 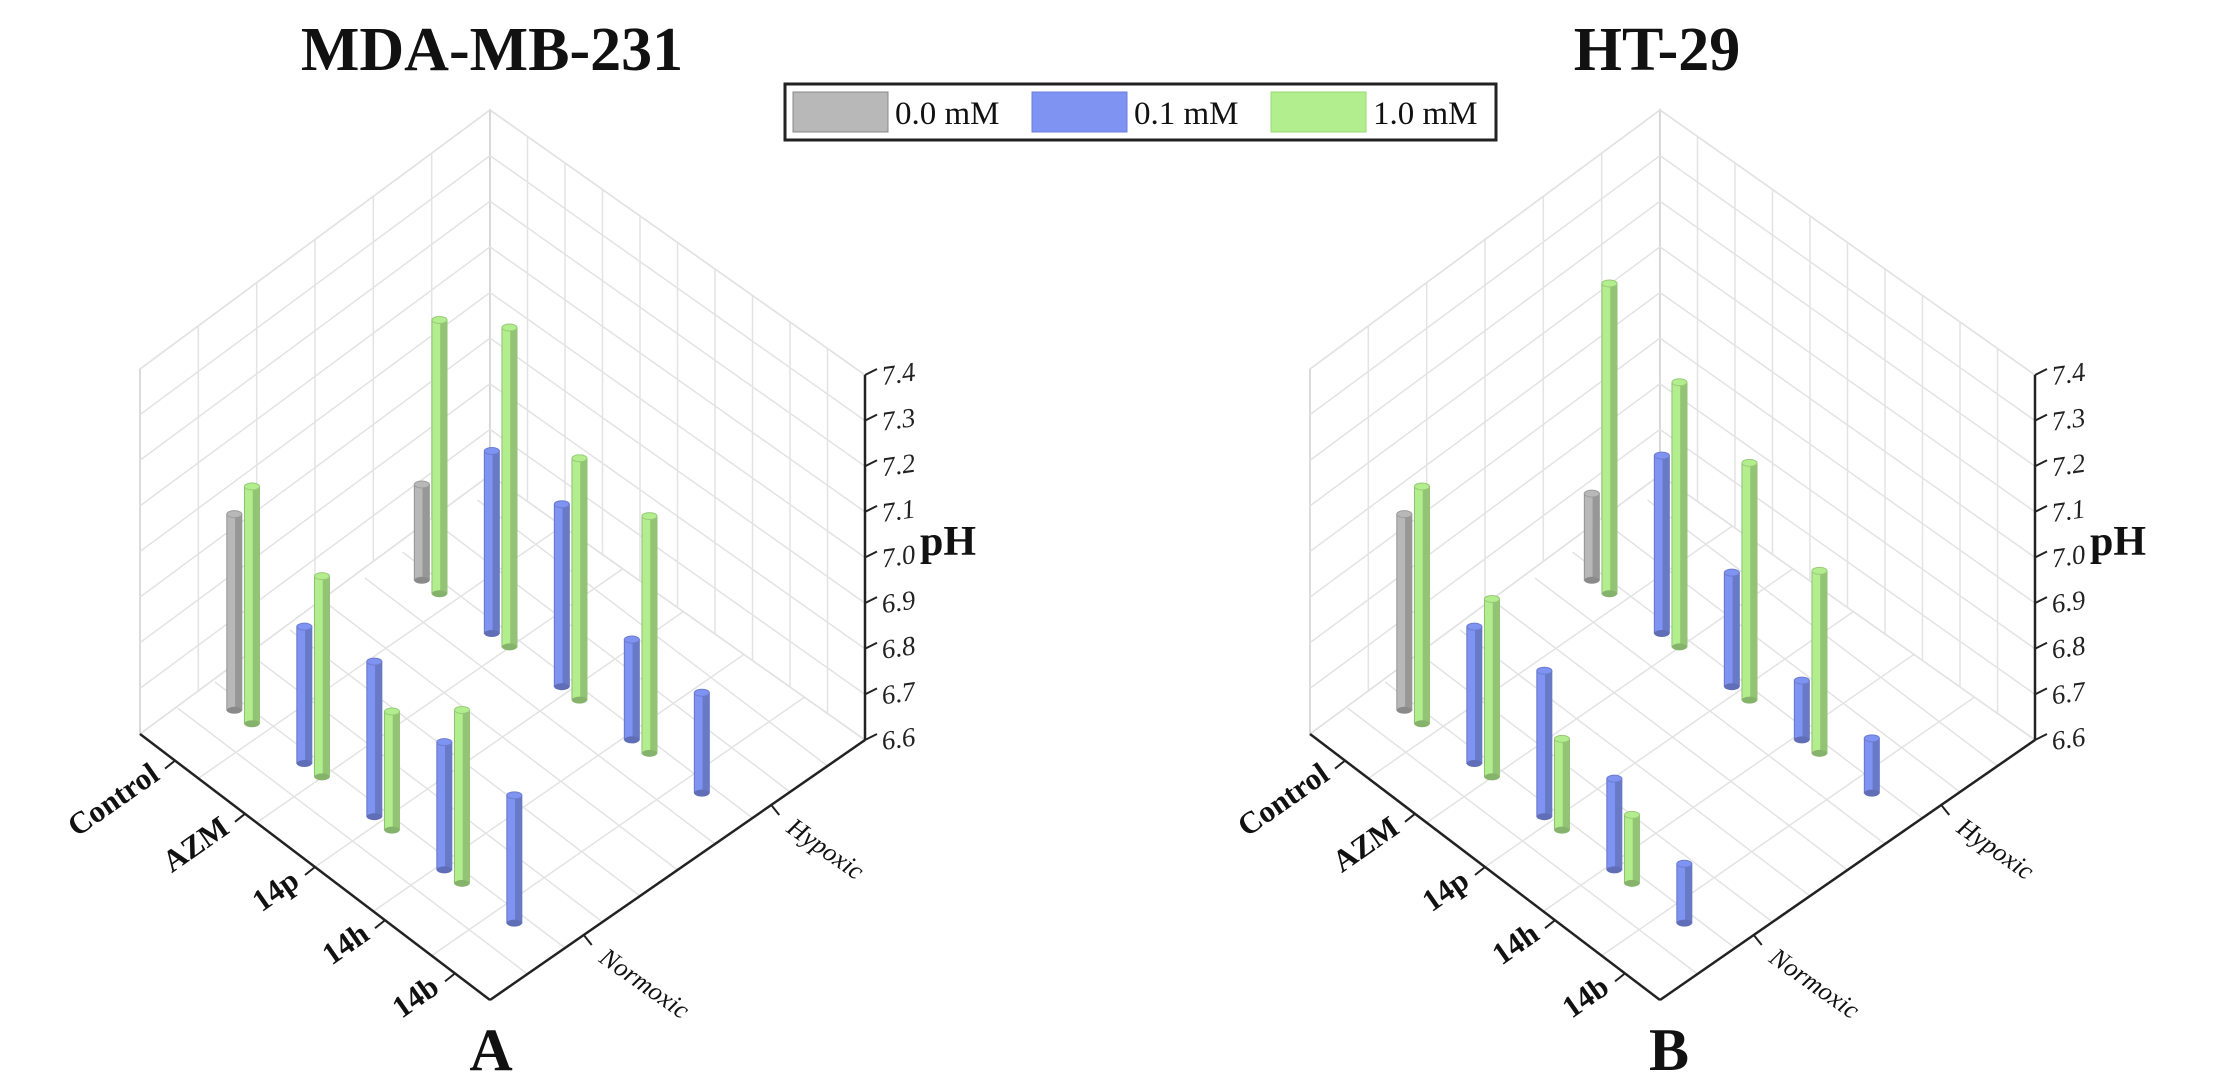 I want to click on z-tick-label: 7.4, so click(x=2069, y=374).